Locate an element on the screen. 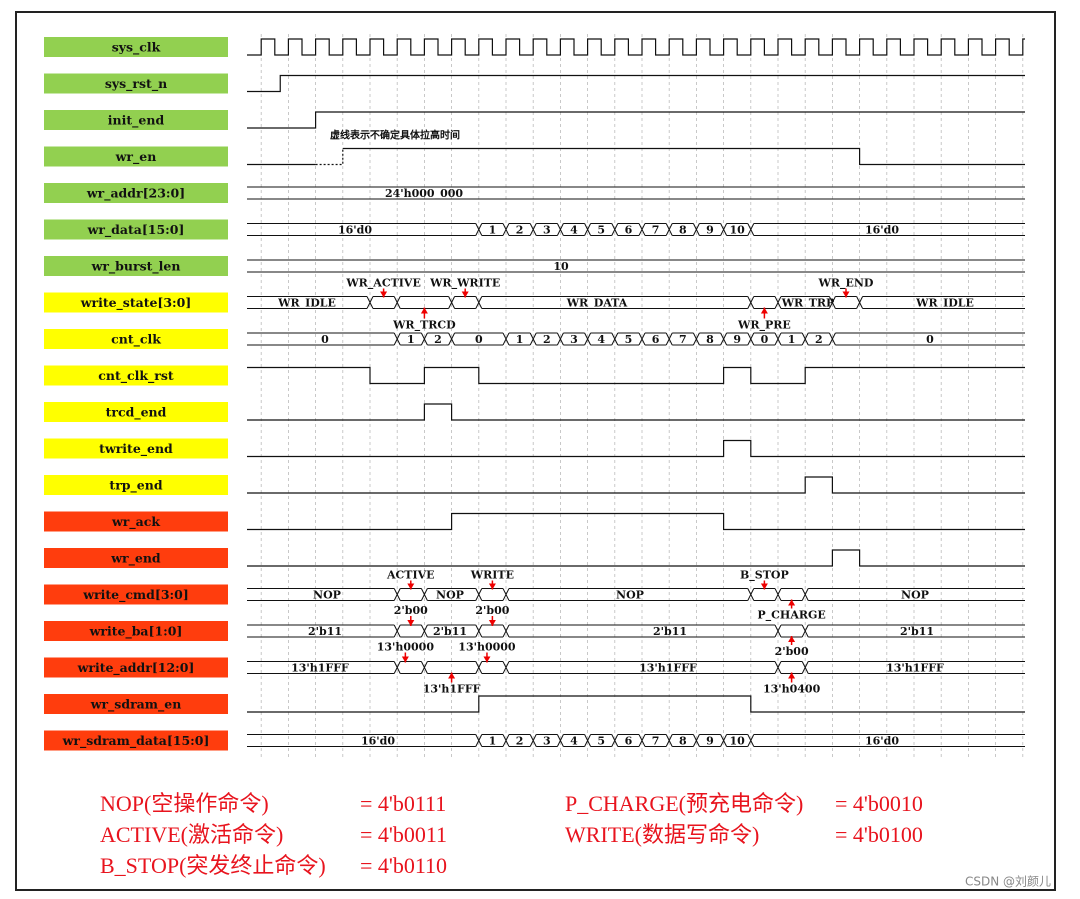  bus-value: 13'h0000 is located at coordinates (487, 647).